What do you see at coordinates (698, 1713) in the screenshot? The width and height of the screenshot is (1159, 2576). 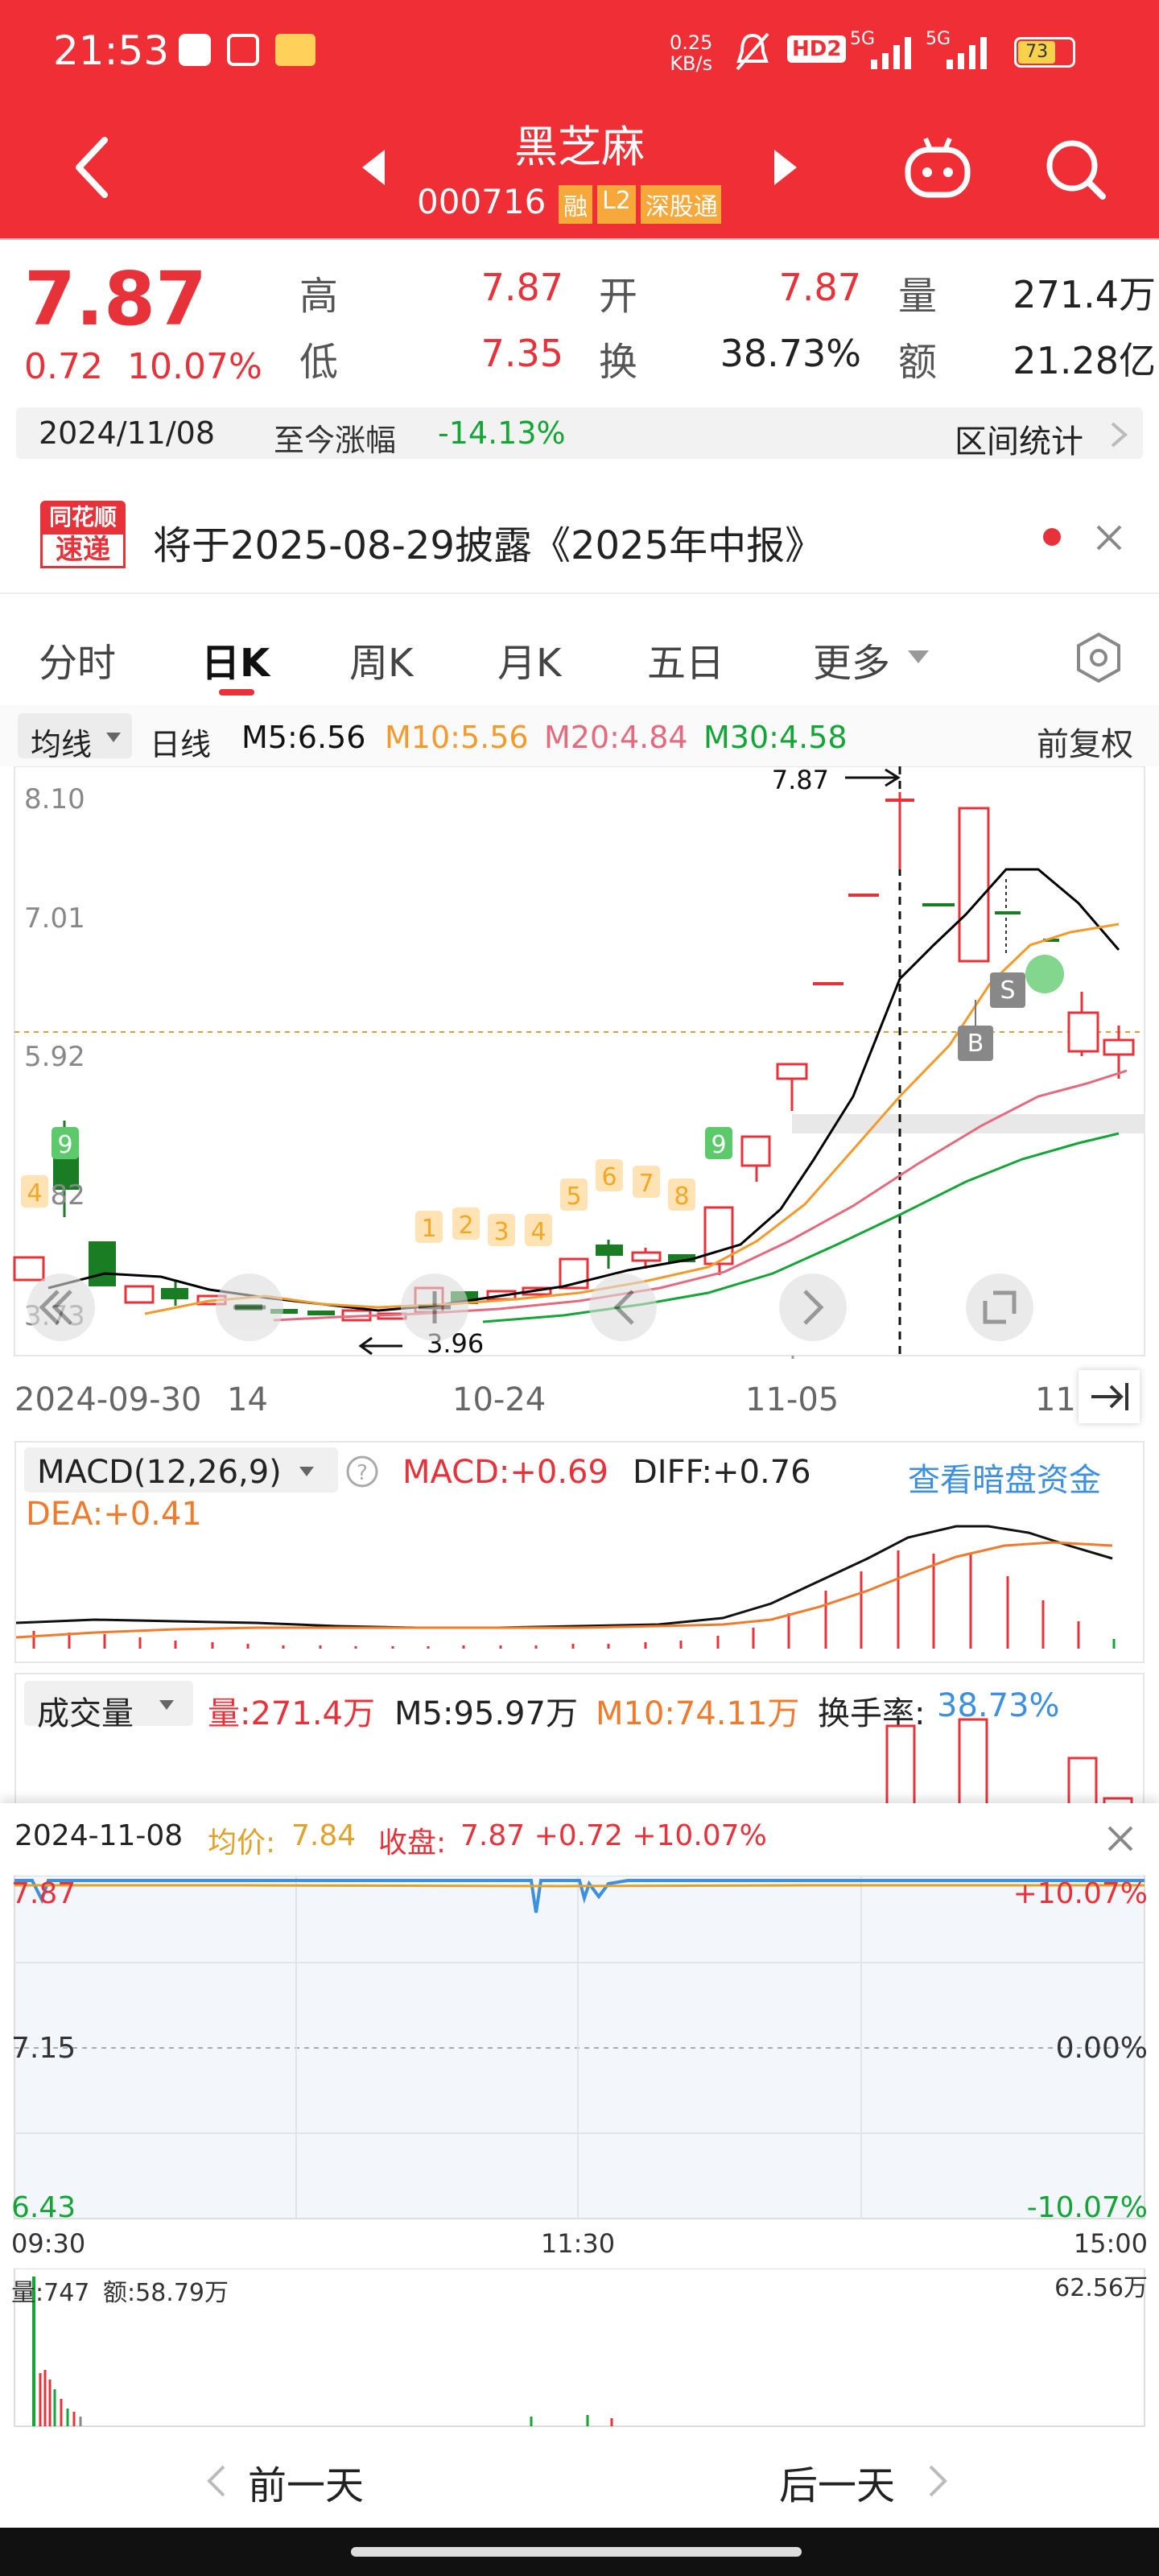 I see `volume-m10: M10:74.11万` at bounding box center [698, 1713].